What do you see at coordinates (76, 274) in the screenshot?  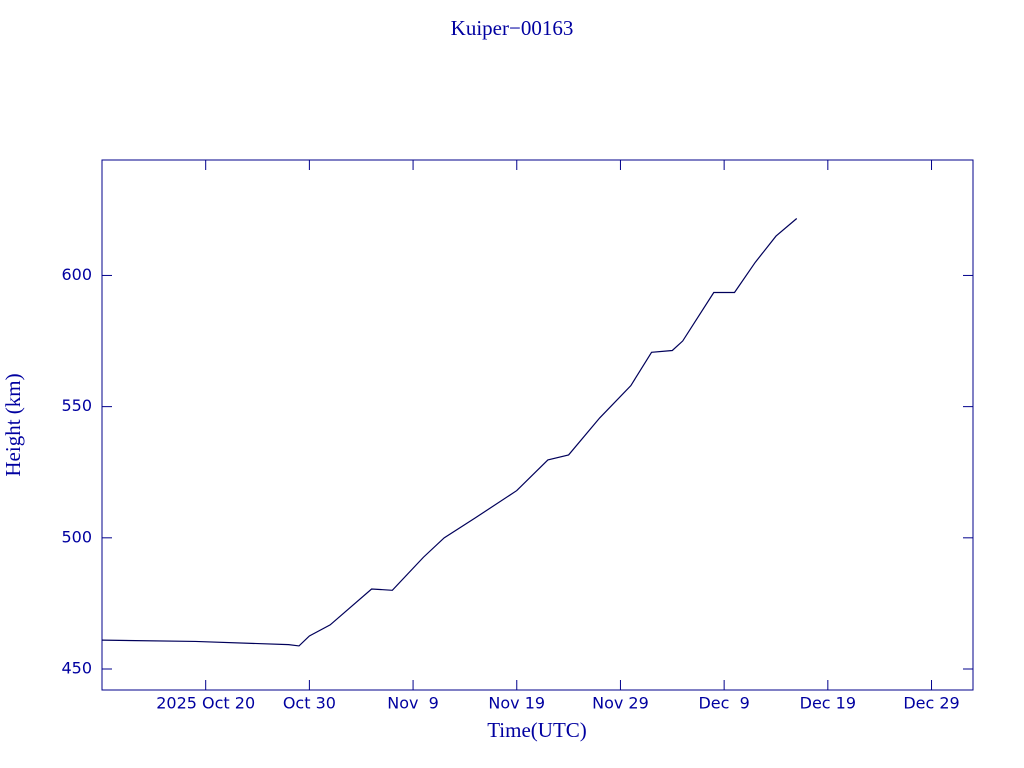 I see `y-tick-label: 600` at bounding box center [76, 274].